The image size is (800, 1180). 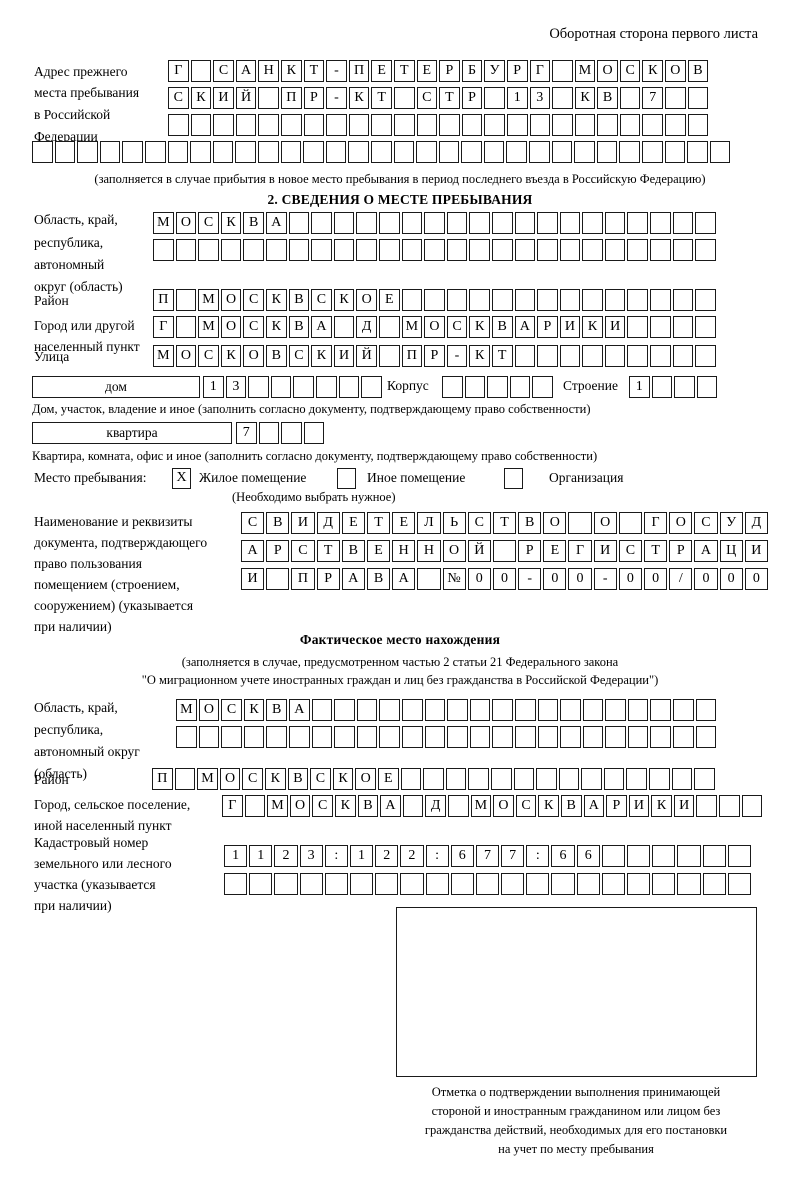 What do you see at coordinates (223, 98) in the screenshot?
I see `char-cell: И` at bounding box center [223, 98].